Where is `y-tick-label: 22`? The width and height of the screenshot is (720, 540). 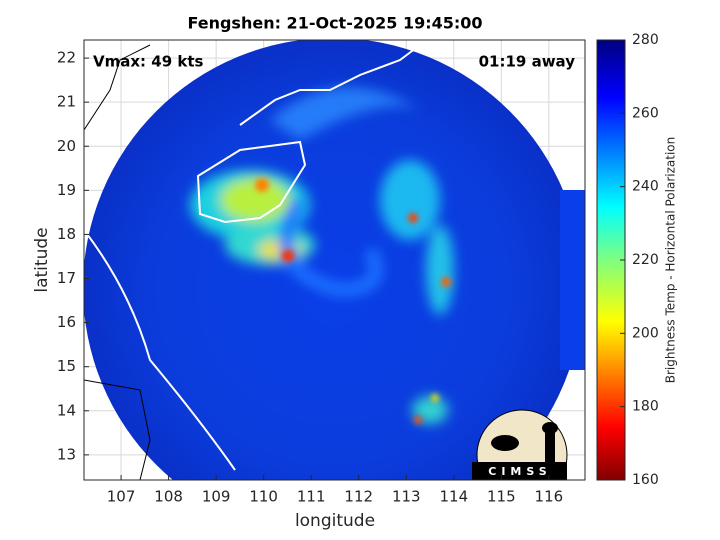 y-tick-label: 22 is located at coordinates (66, 58).